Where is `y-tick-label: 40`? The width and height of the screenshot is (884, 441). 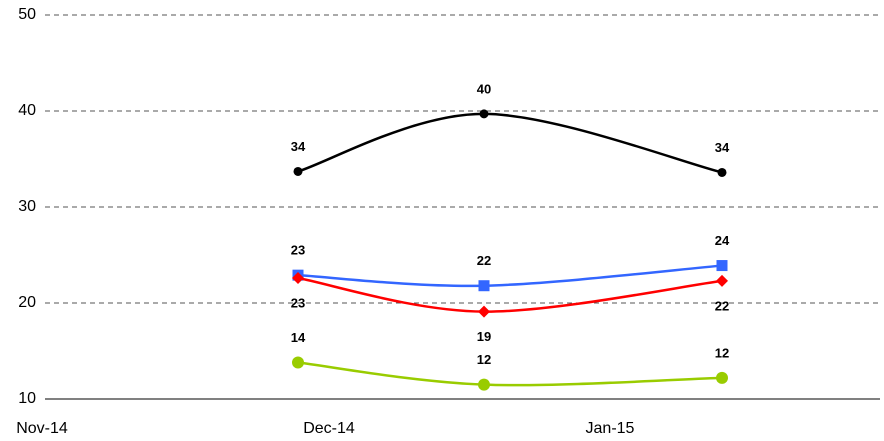 y-tick-label: 40 is located at coordinates (27, 110).